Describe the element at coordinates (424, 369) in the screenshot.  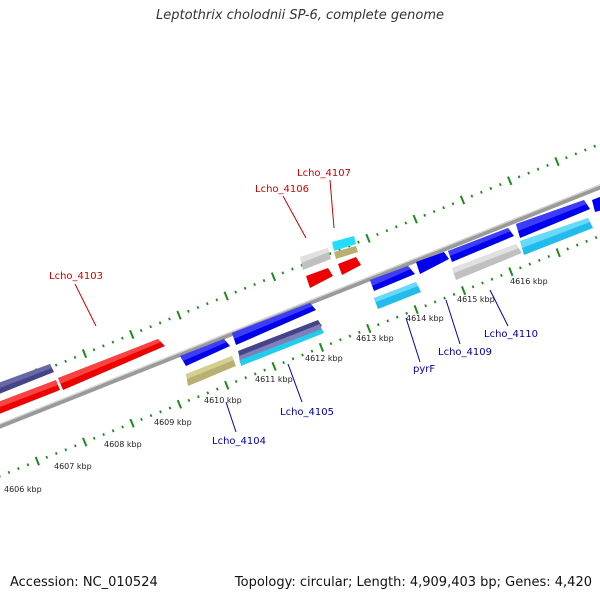
I see `gene-label-pyrf: pyrF` at that location.